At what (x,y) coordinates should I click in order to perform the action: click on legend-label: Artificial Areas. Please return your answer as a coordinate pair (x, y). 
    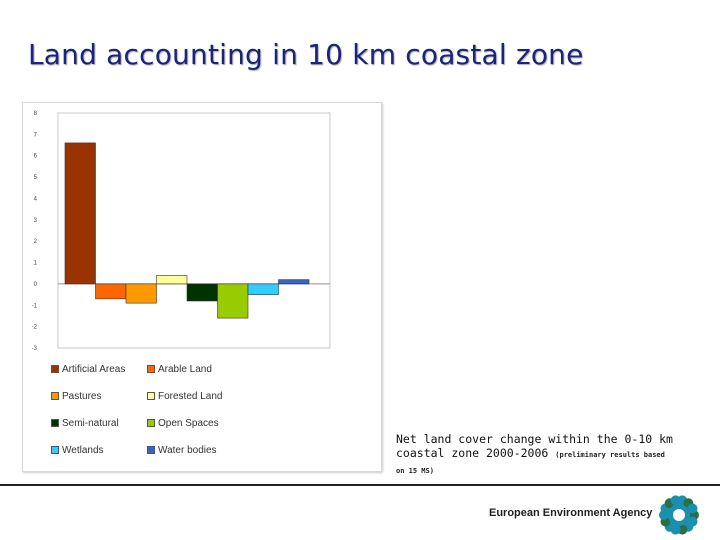
    Looking at the image, I should click on (94, 369).